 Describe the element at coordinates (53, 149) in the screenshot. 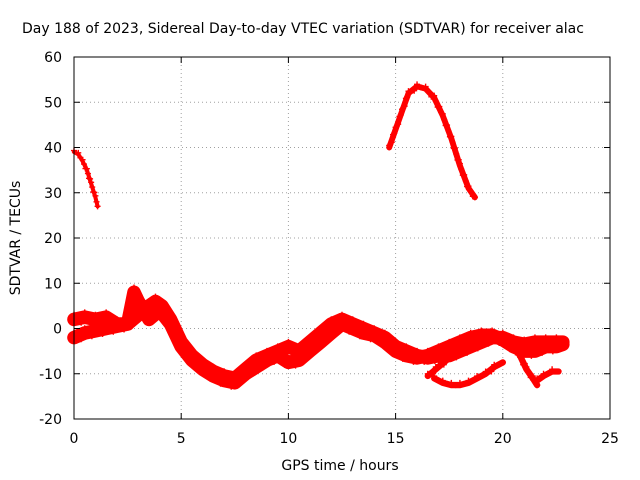

I see `y-tick-label: 40` at that location.